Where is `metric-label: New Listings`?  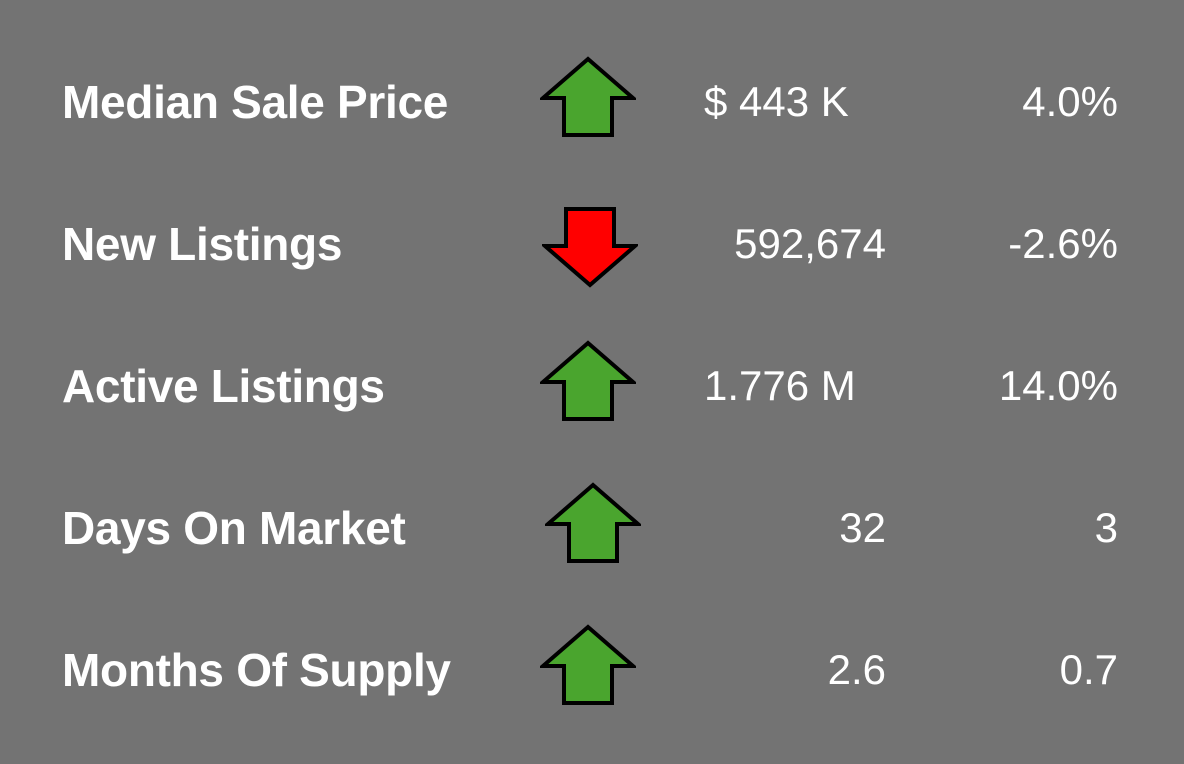
metric-label: New Listings is located at coordinates (202, 244).